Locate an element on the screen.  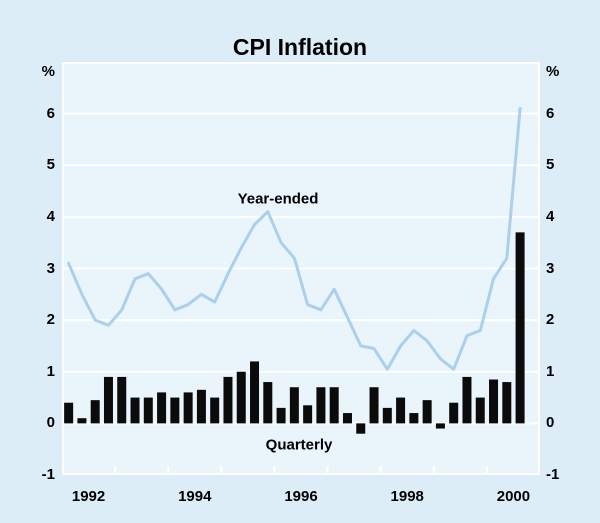
series-label-year-ended: Year-ended is located at coordinates (278, 199).